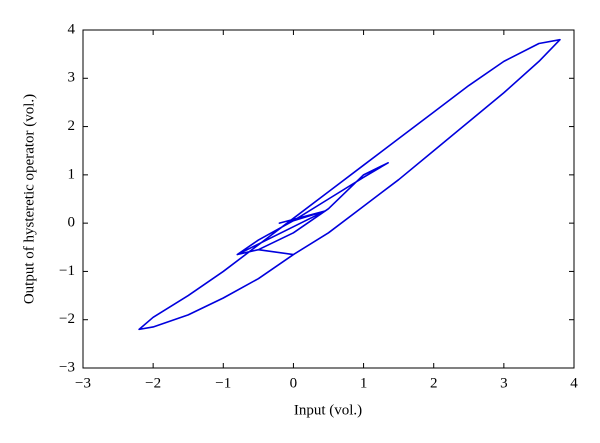 This screenshot has height=443, width=600. Describe the element at coordinates (504, 383) in the screenshot. I see `x-tick-label: 3` at that location.